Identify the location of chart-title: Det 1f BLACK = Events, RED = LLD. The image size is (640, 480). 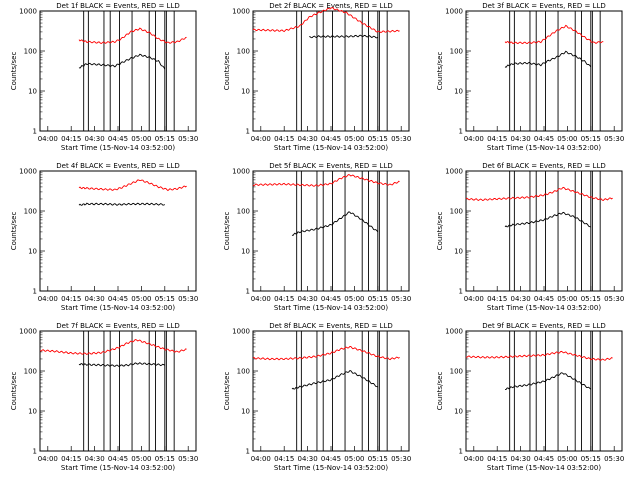
(117, 6).